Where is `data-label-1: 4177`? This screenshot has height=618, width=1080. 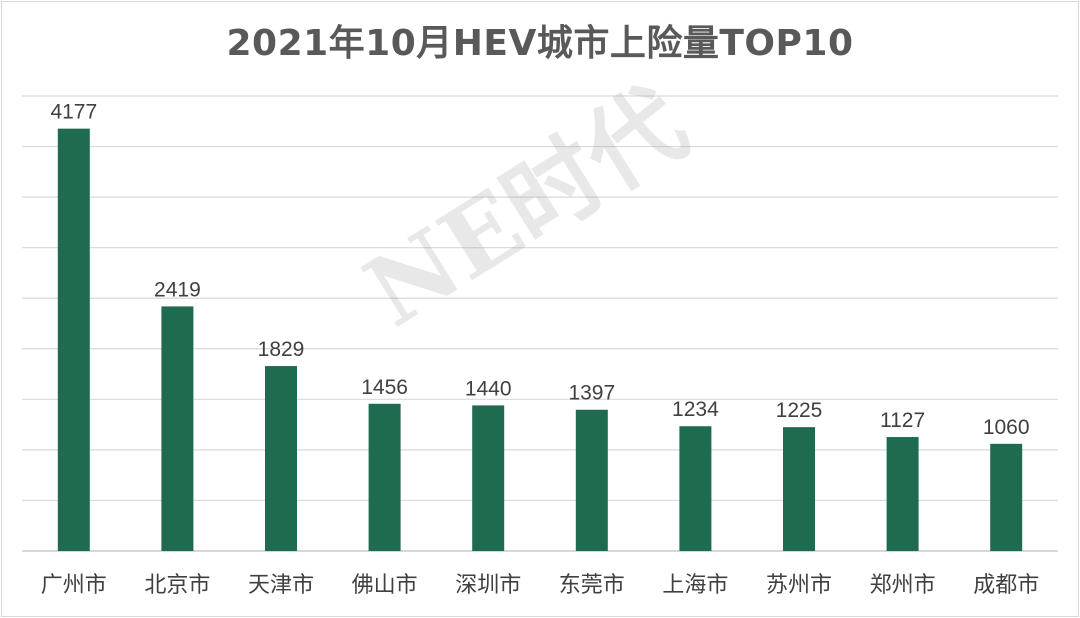
data-label-1: 4177 is located at coordinates (73, 112).